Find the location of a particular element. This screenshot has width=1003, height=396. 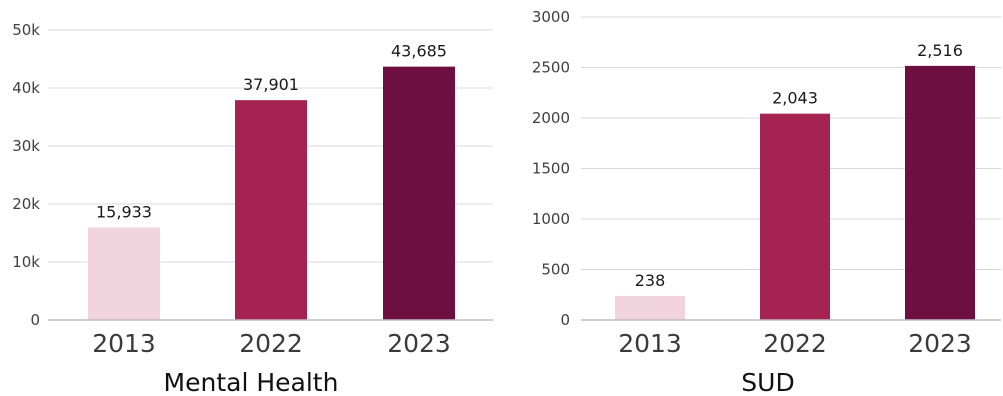

sud-bar-2013 is located at coordinates (650, 307).